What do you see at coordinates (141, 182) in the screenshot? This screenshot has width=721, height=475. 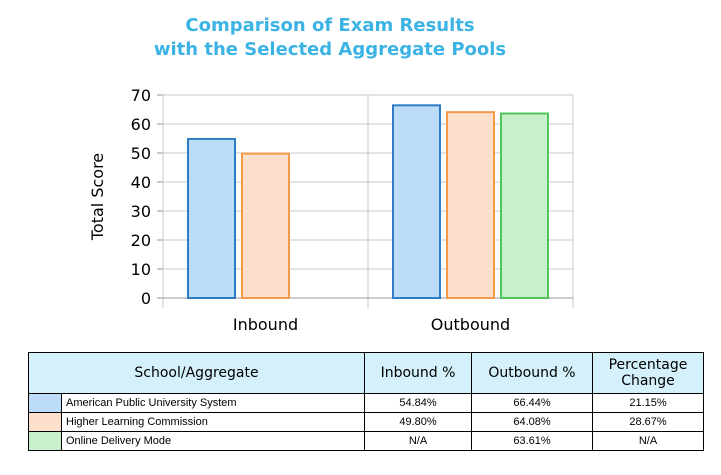 I see `y-tick-label: 40` at bounding box center [141, 182].